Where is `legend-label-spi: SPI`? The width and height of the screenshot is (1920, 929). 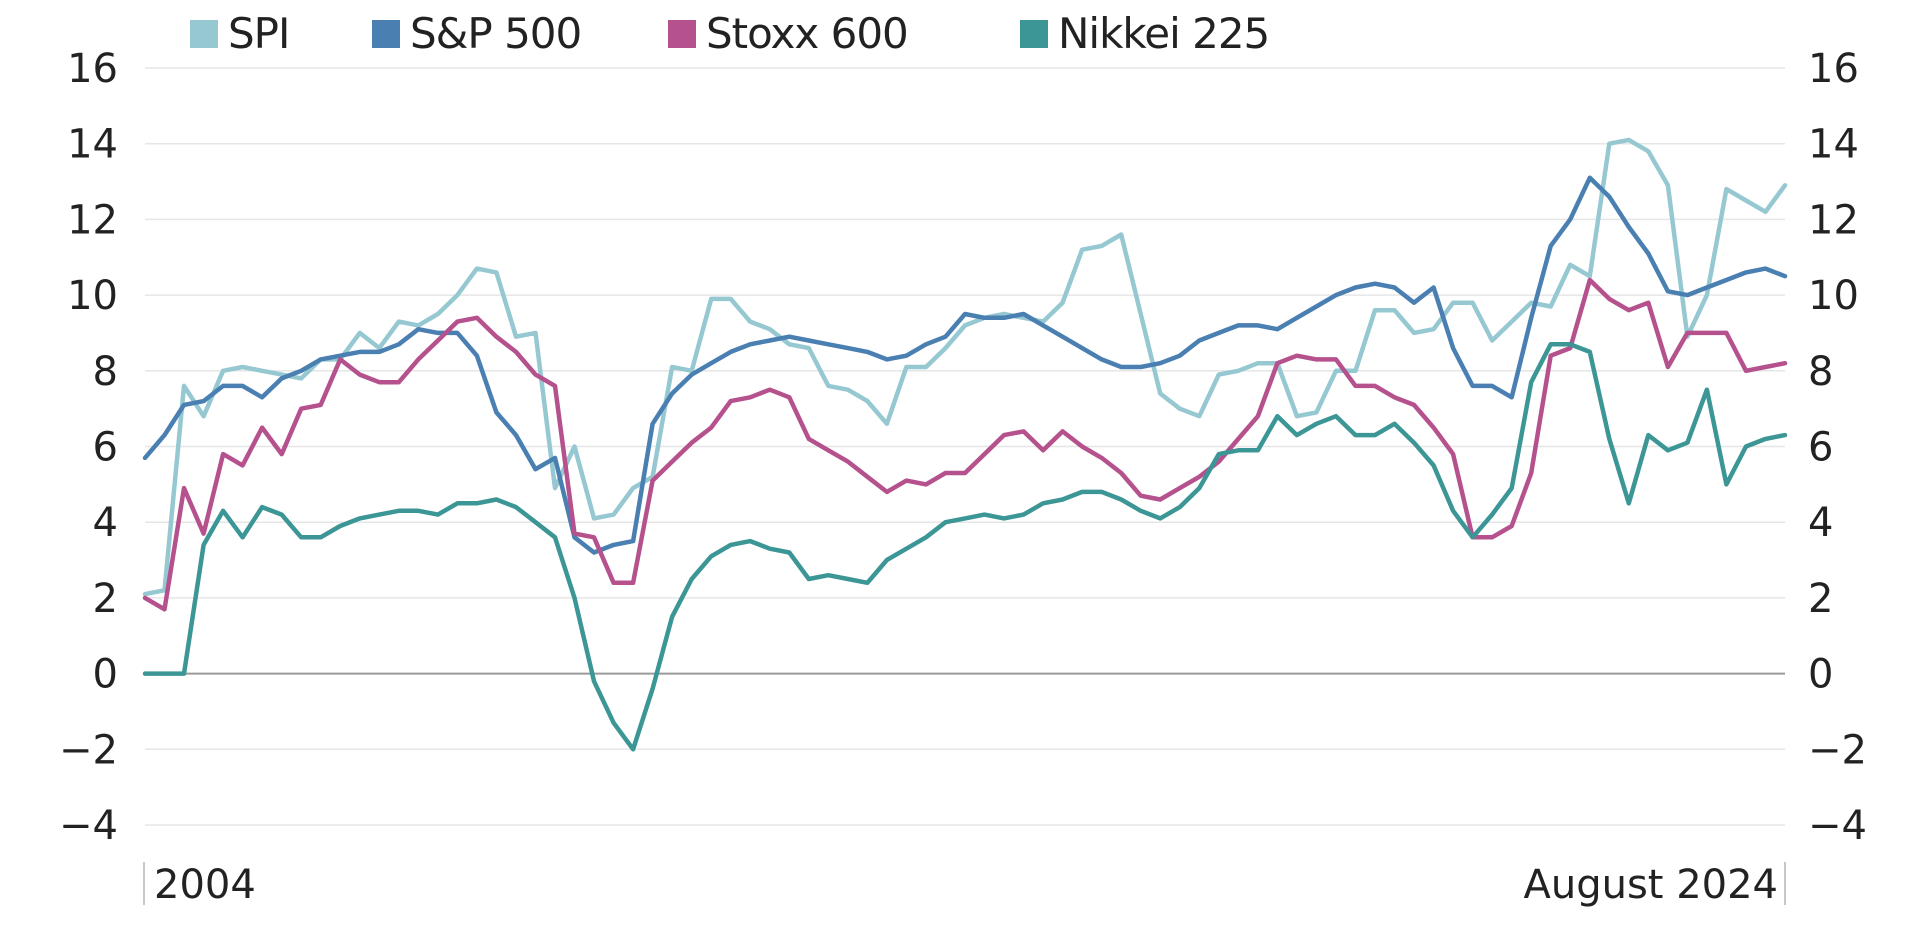
legend-label-spi: SPI is located at coordinates (259, 33).